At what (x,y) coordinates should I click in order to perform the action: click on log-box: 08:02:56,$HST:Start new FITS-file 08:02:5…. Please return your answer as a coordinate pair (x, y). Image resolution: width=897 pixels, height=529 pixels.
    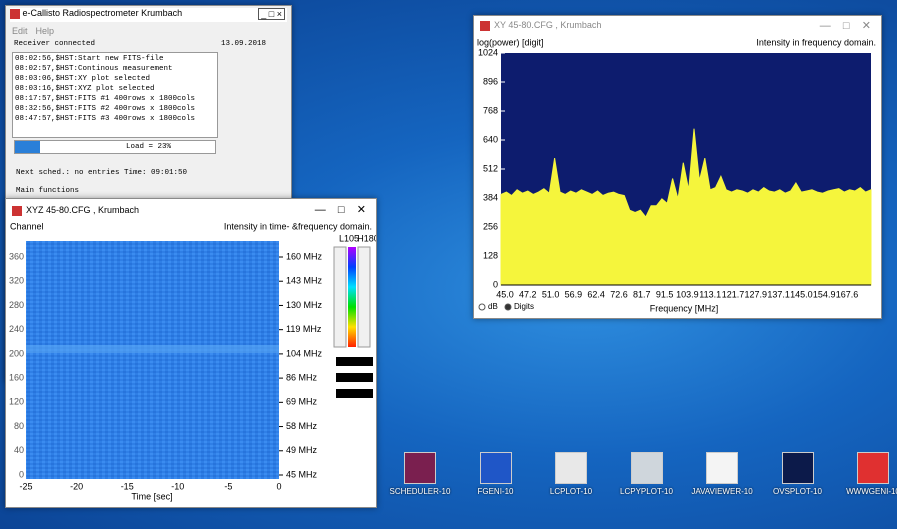
    Looking at the image, I should click on (115, 95).